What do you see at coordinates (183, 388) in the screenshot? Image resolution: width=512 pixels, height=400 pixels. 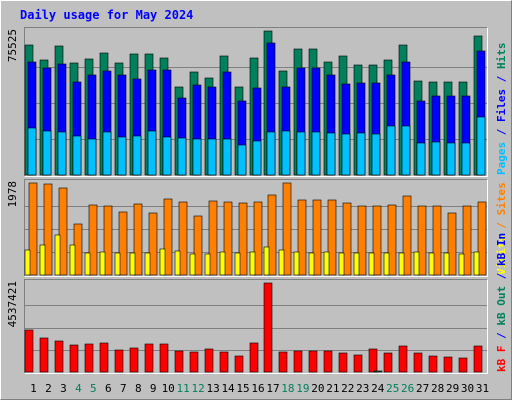 I see `x-tick-label: 11` at bounding box center [183, 388].